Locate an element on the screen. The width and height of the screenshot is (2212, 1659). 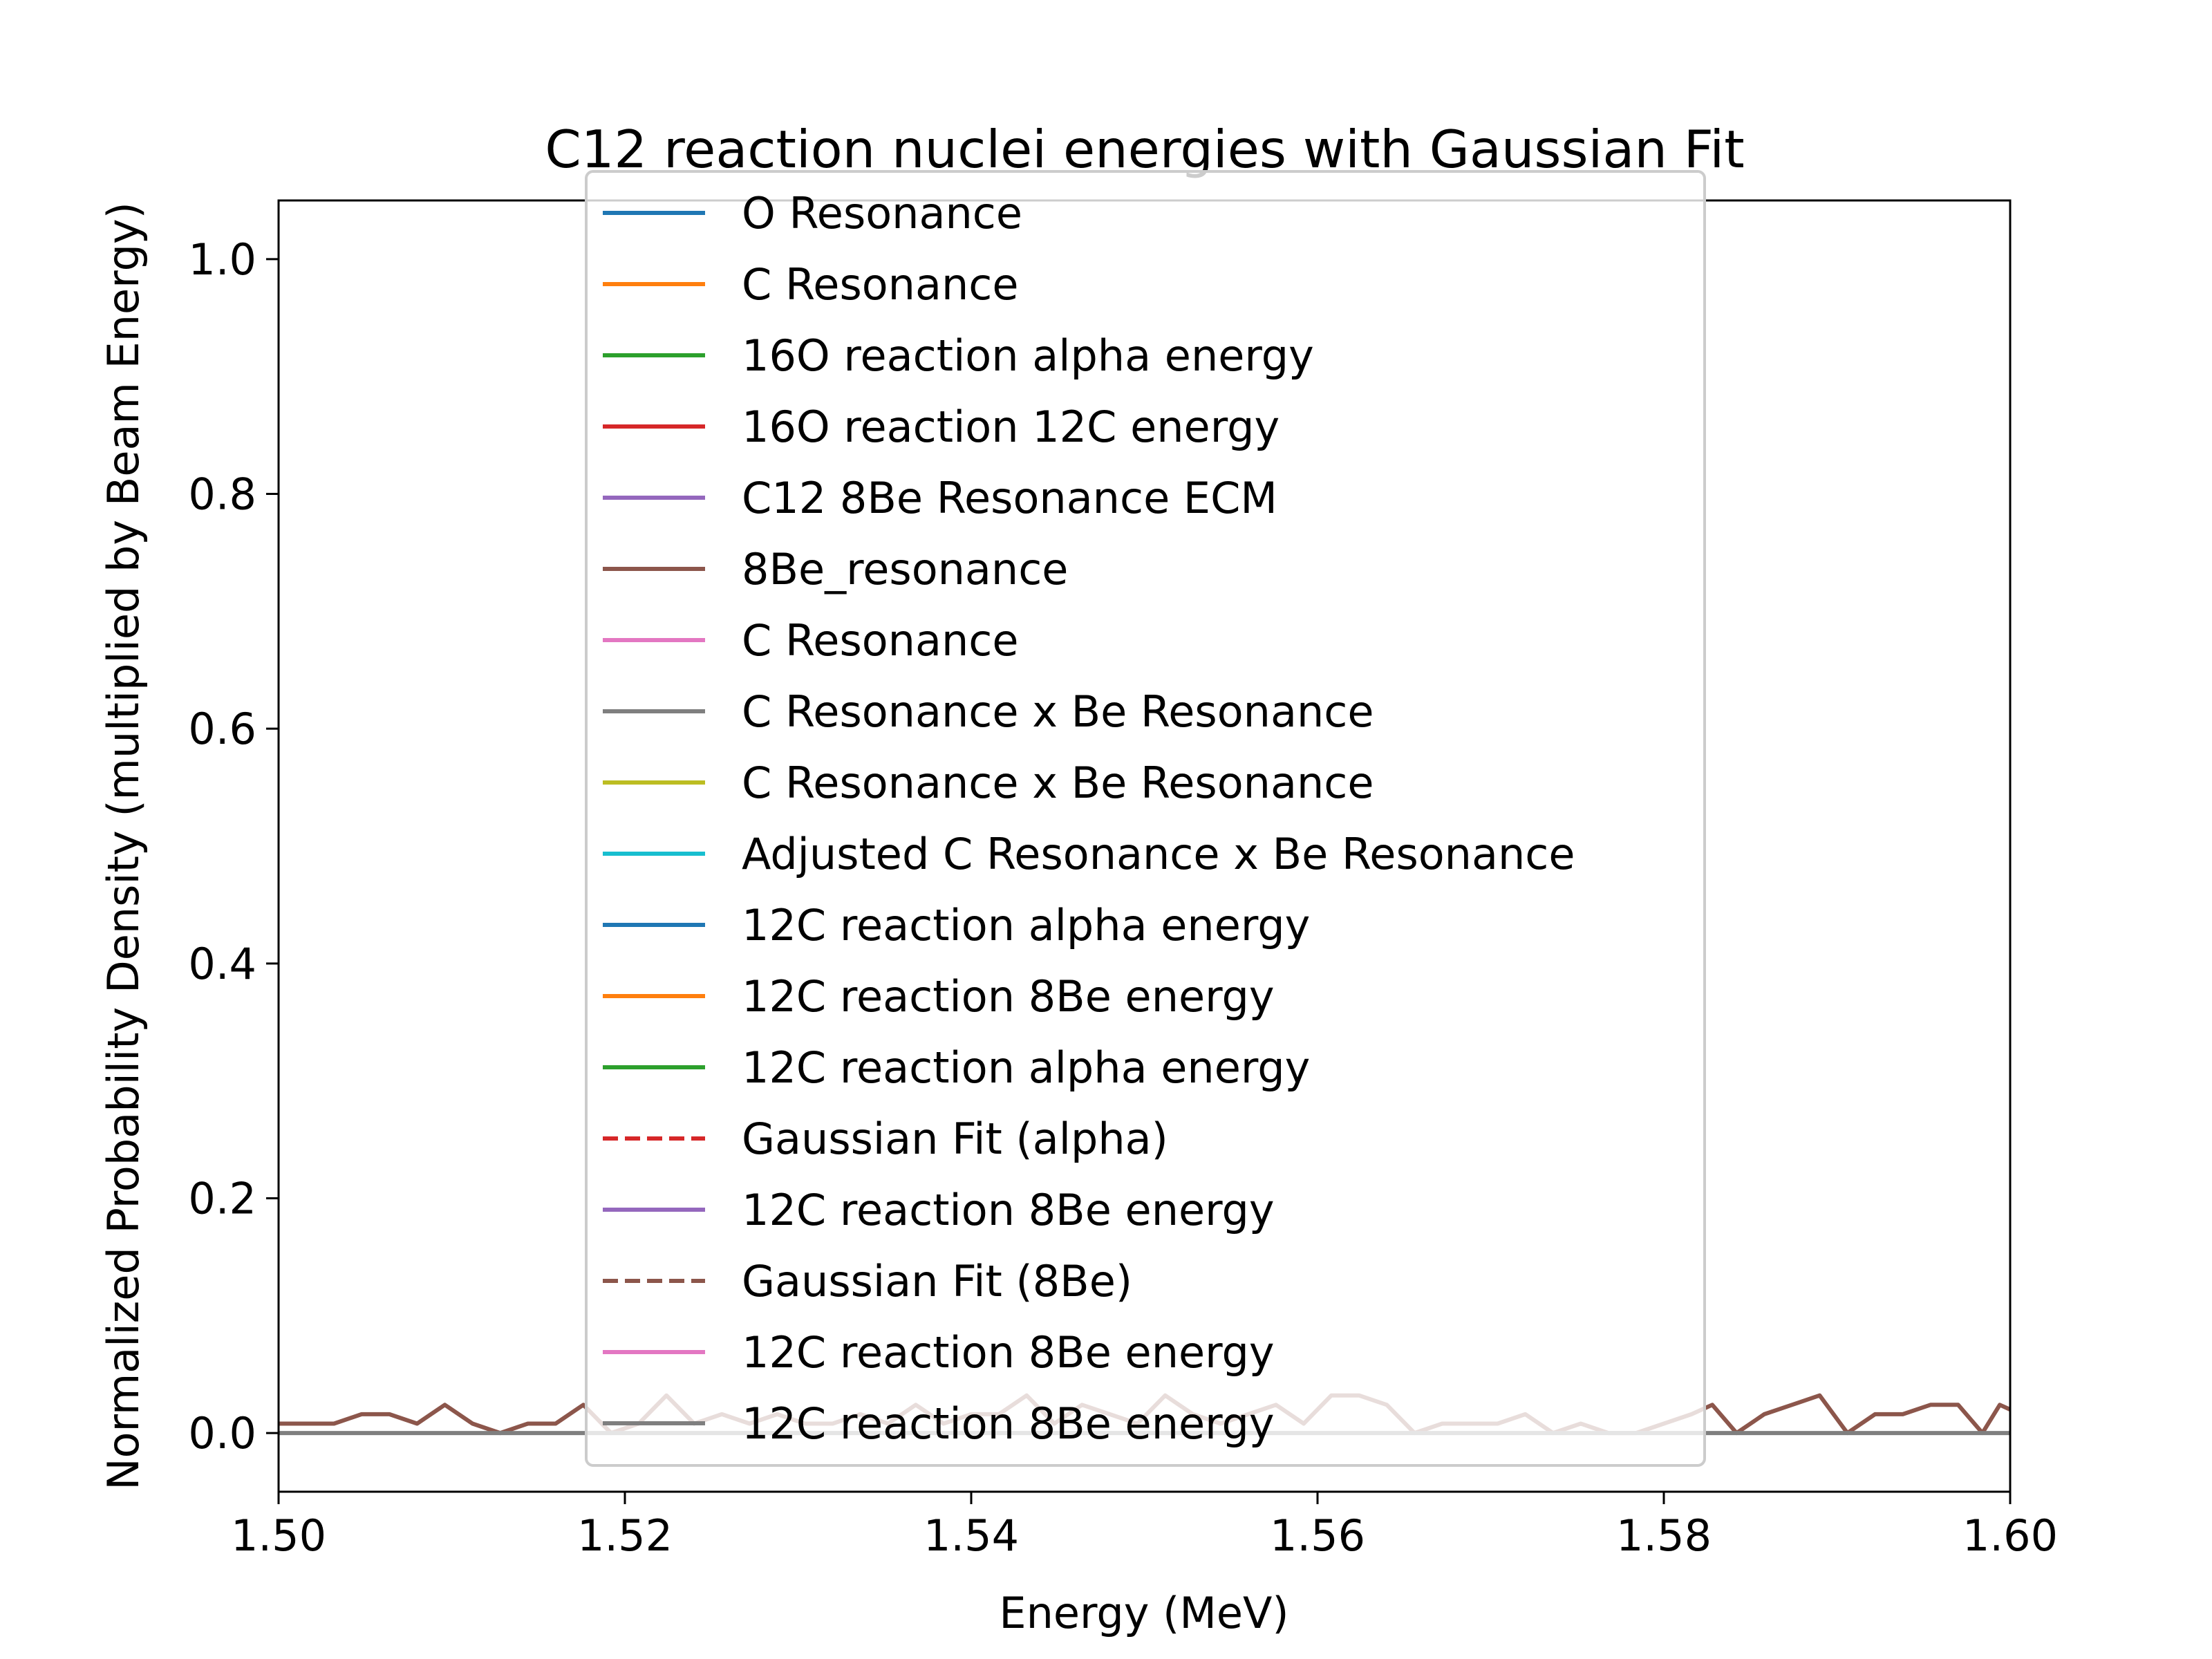
x-axis-ticks: 1.50 1.52 1.54 1.56 1.58 1.60 is located at coordinates (1145, 1526).